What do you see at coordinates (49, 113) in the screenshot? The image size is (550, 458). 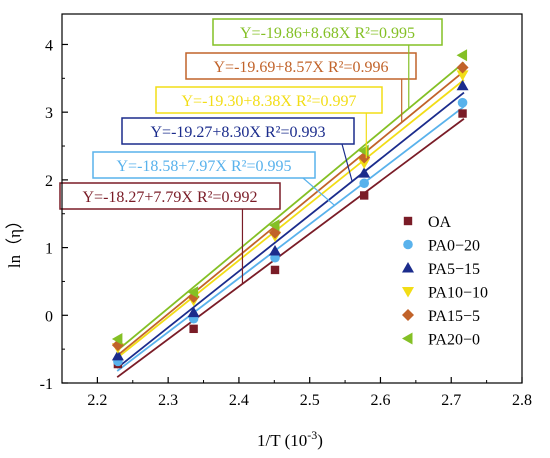 I see `y-tick-label: 3` at bounding box center [49, 113].